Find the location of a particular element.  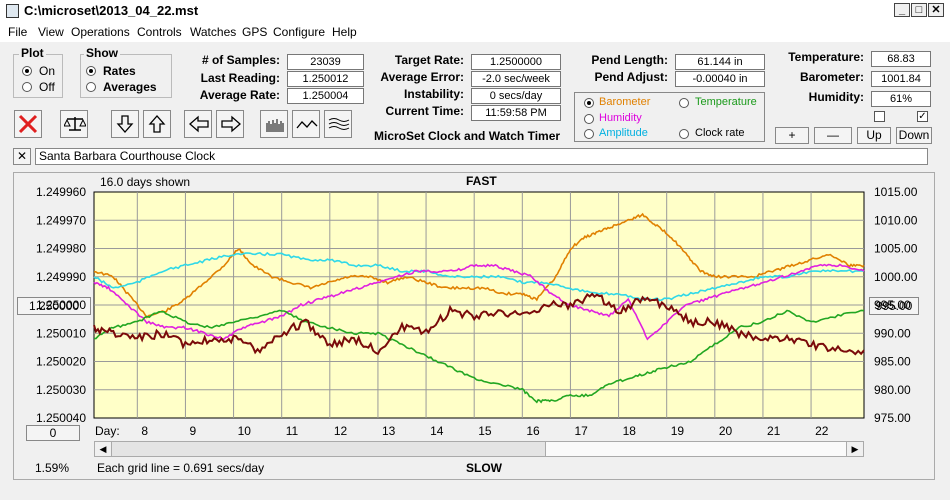

y-right-tick-label: 1015.00 is located at coordinates (896, 192).